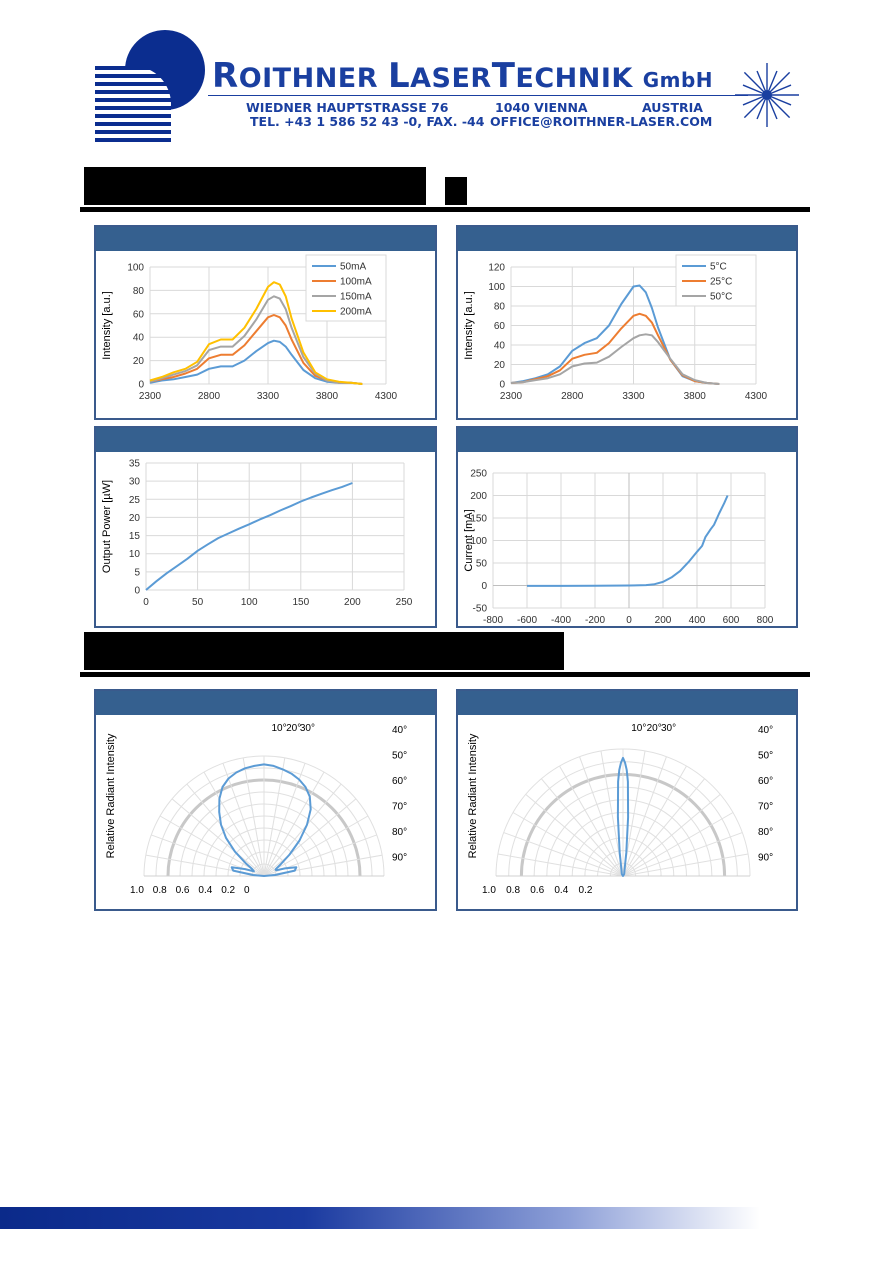  Describe the element at coordinates (500, 365) in the screenshot. I see `y-tick-label: 20` at that location.